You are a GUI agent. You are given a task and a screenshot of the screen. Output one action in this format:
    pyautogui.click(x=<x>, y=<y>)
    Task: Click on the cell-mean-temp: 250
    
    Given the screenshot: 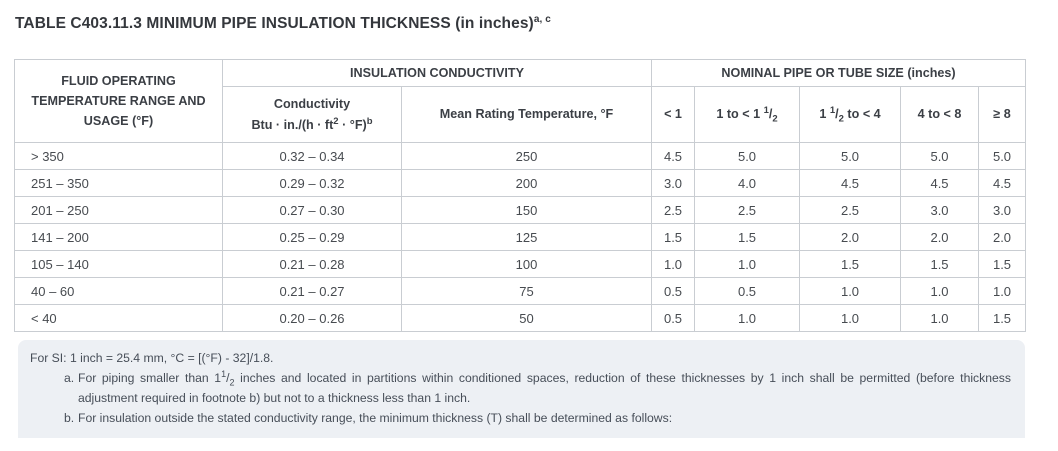 What is the action you would take?
    pyautogui.click(x=526, y=156)
    